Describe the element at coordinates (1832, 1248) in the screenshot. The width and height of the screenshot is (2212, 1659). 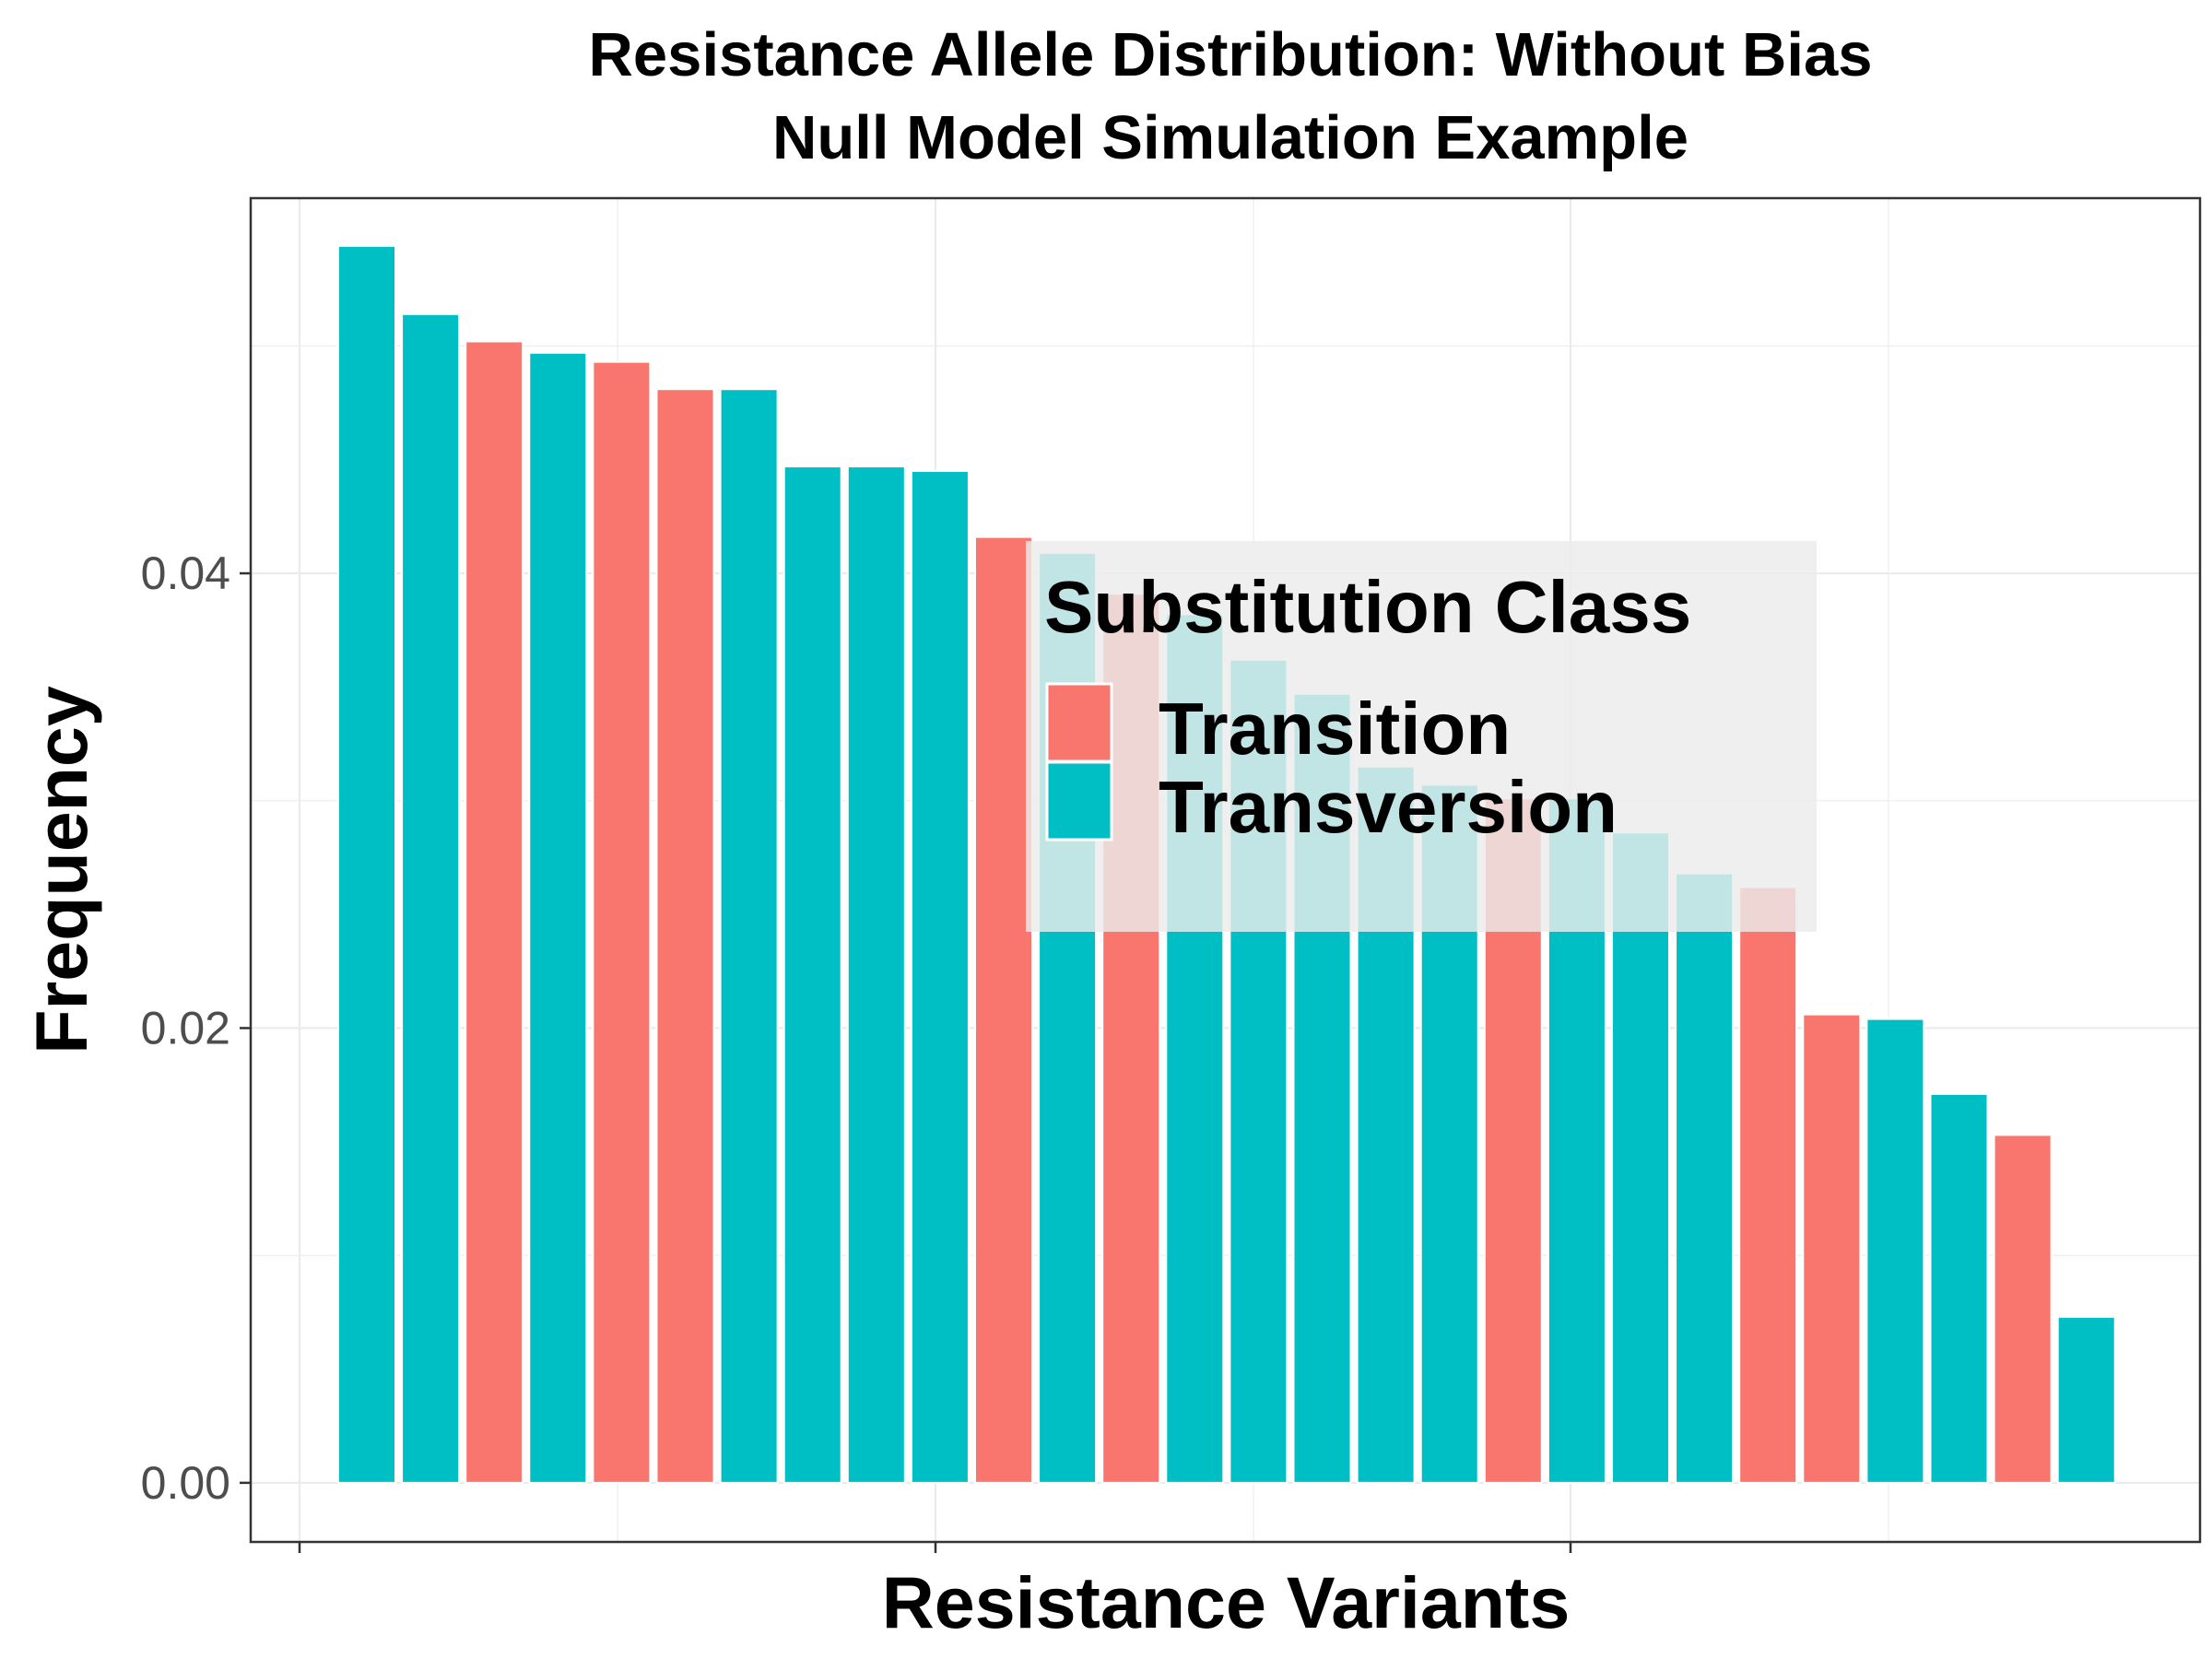
I see `bar-24-transition` at that location.